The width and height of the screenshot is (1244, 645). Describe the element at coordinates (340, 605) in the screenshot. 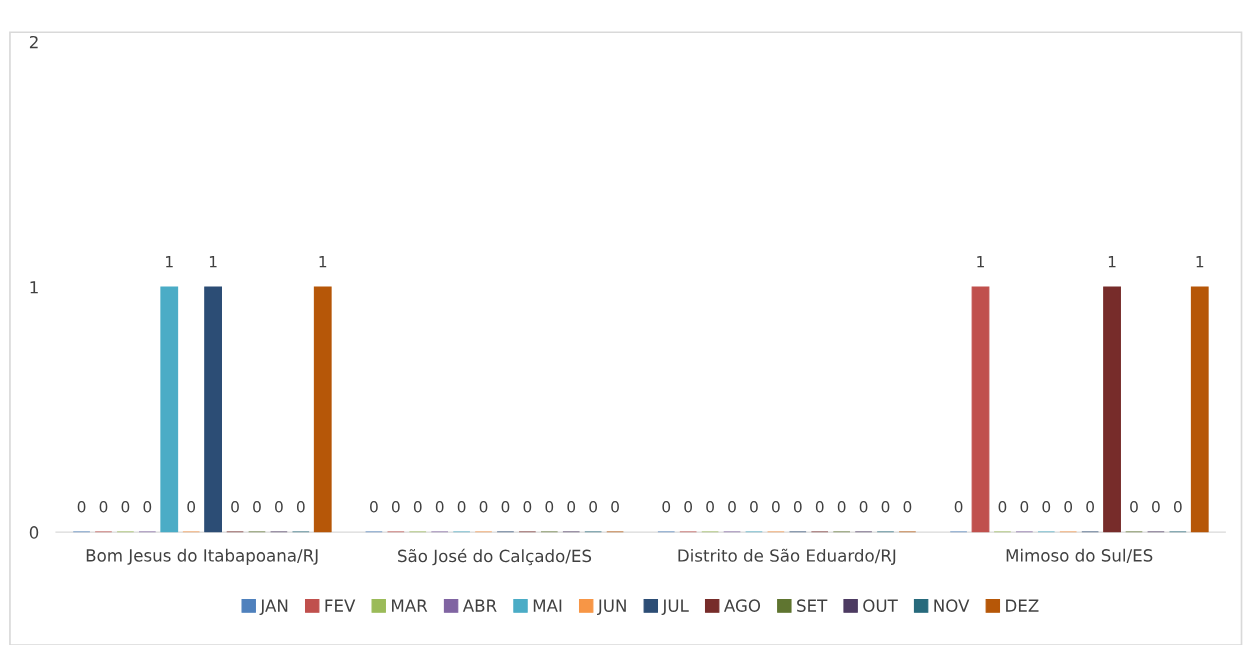

I see `legend-label: FEV` at that location.